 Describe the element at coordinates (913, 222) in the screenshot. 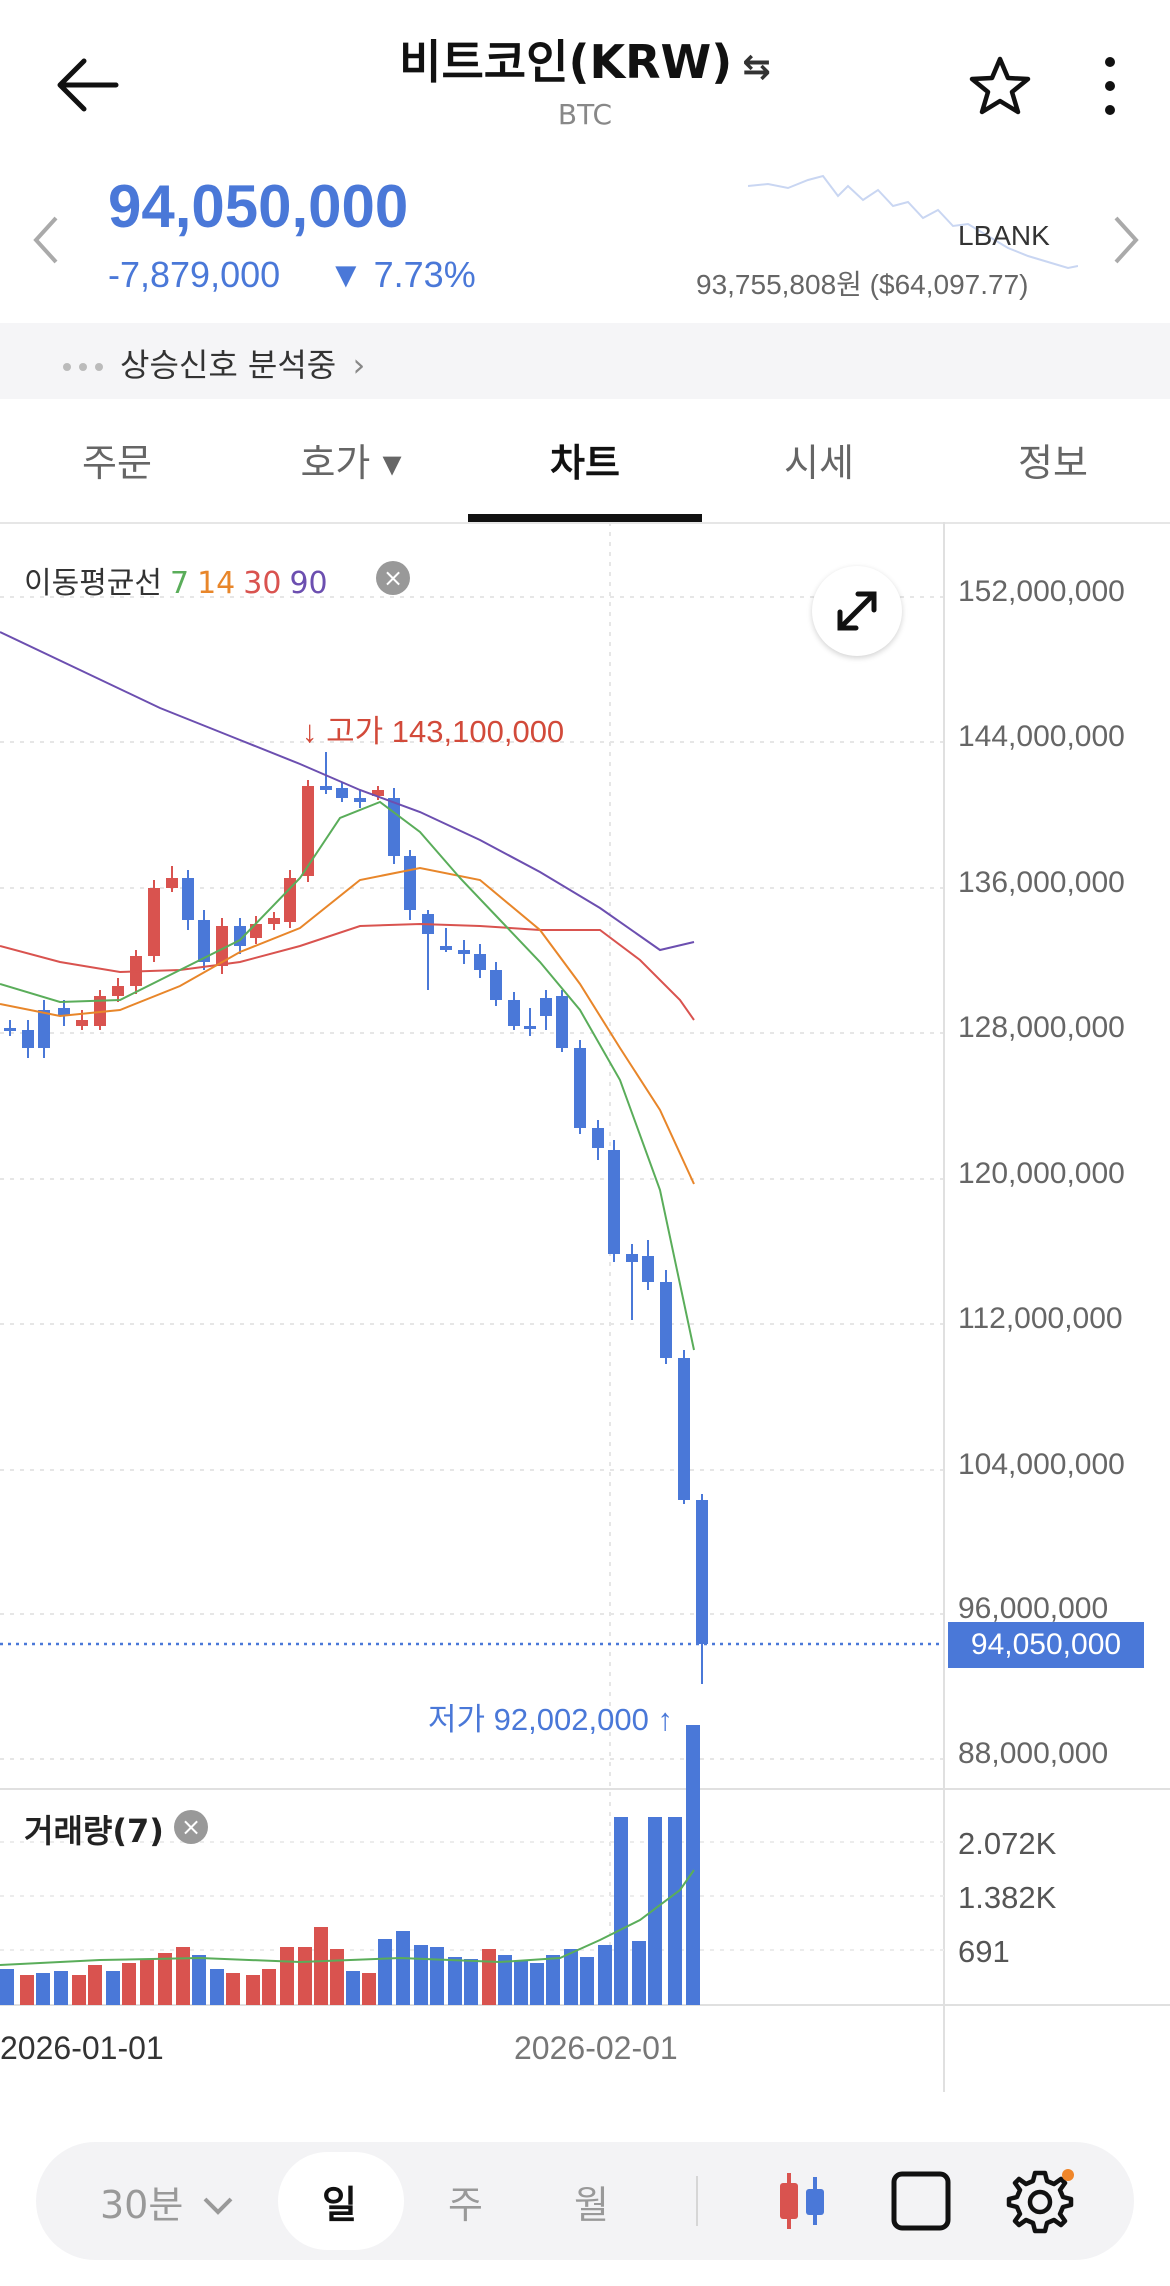

I see `mini-sparkline` at that location.